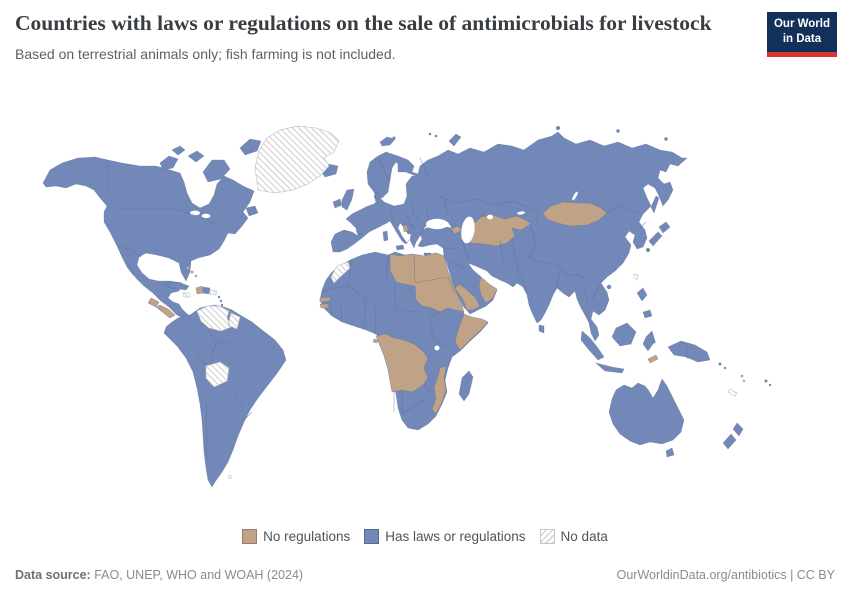 The height and width of the screenshot is (600, 850). What do you see at coordinates (584, 536) in the screenshot?
I see `legend-label-no-data: No data` at bounding box center [584, 536].